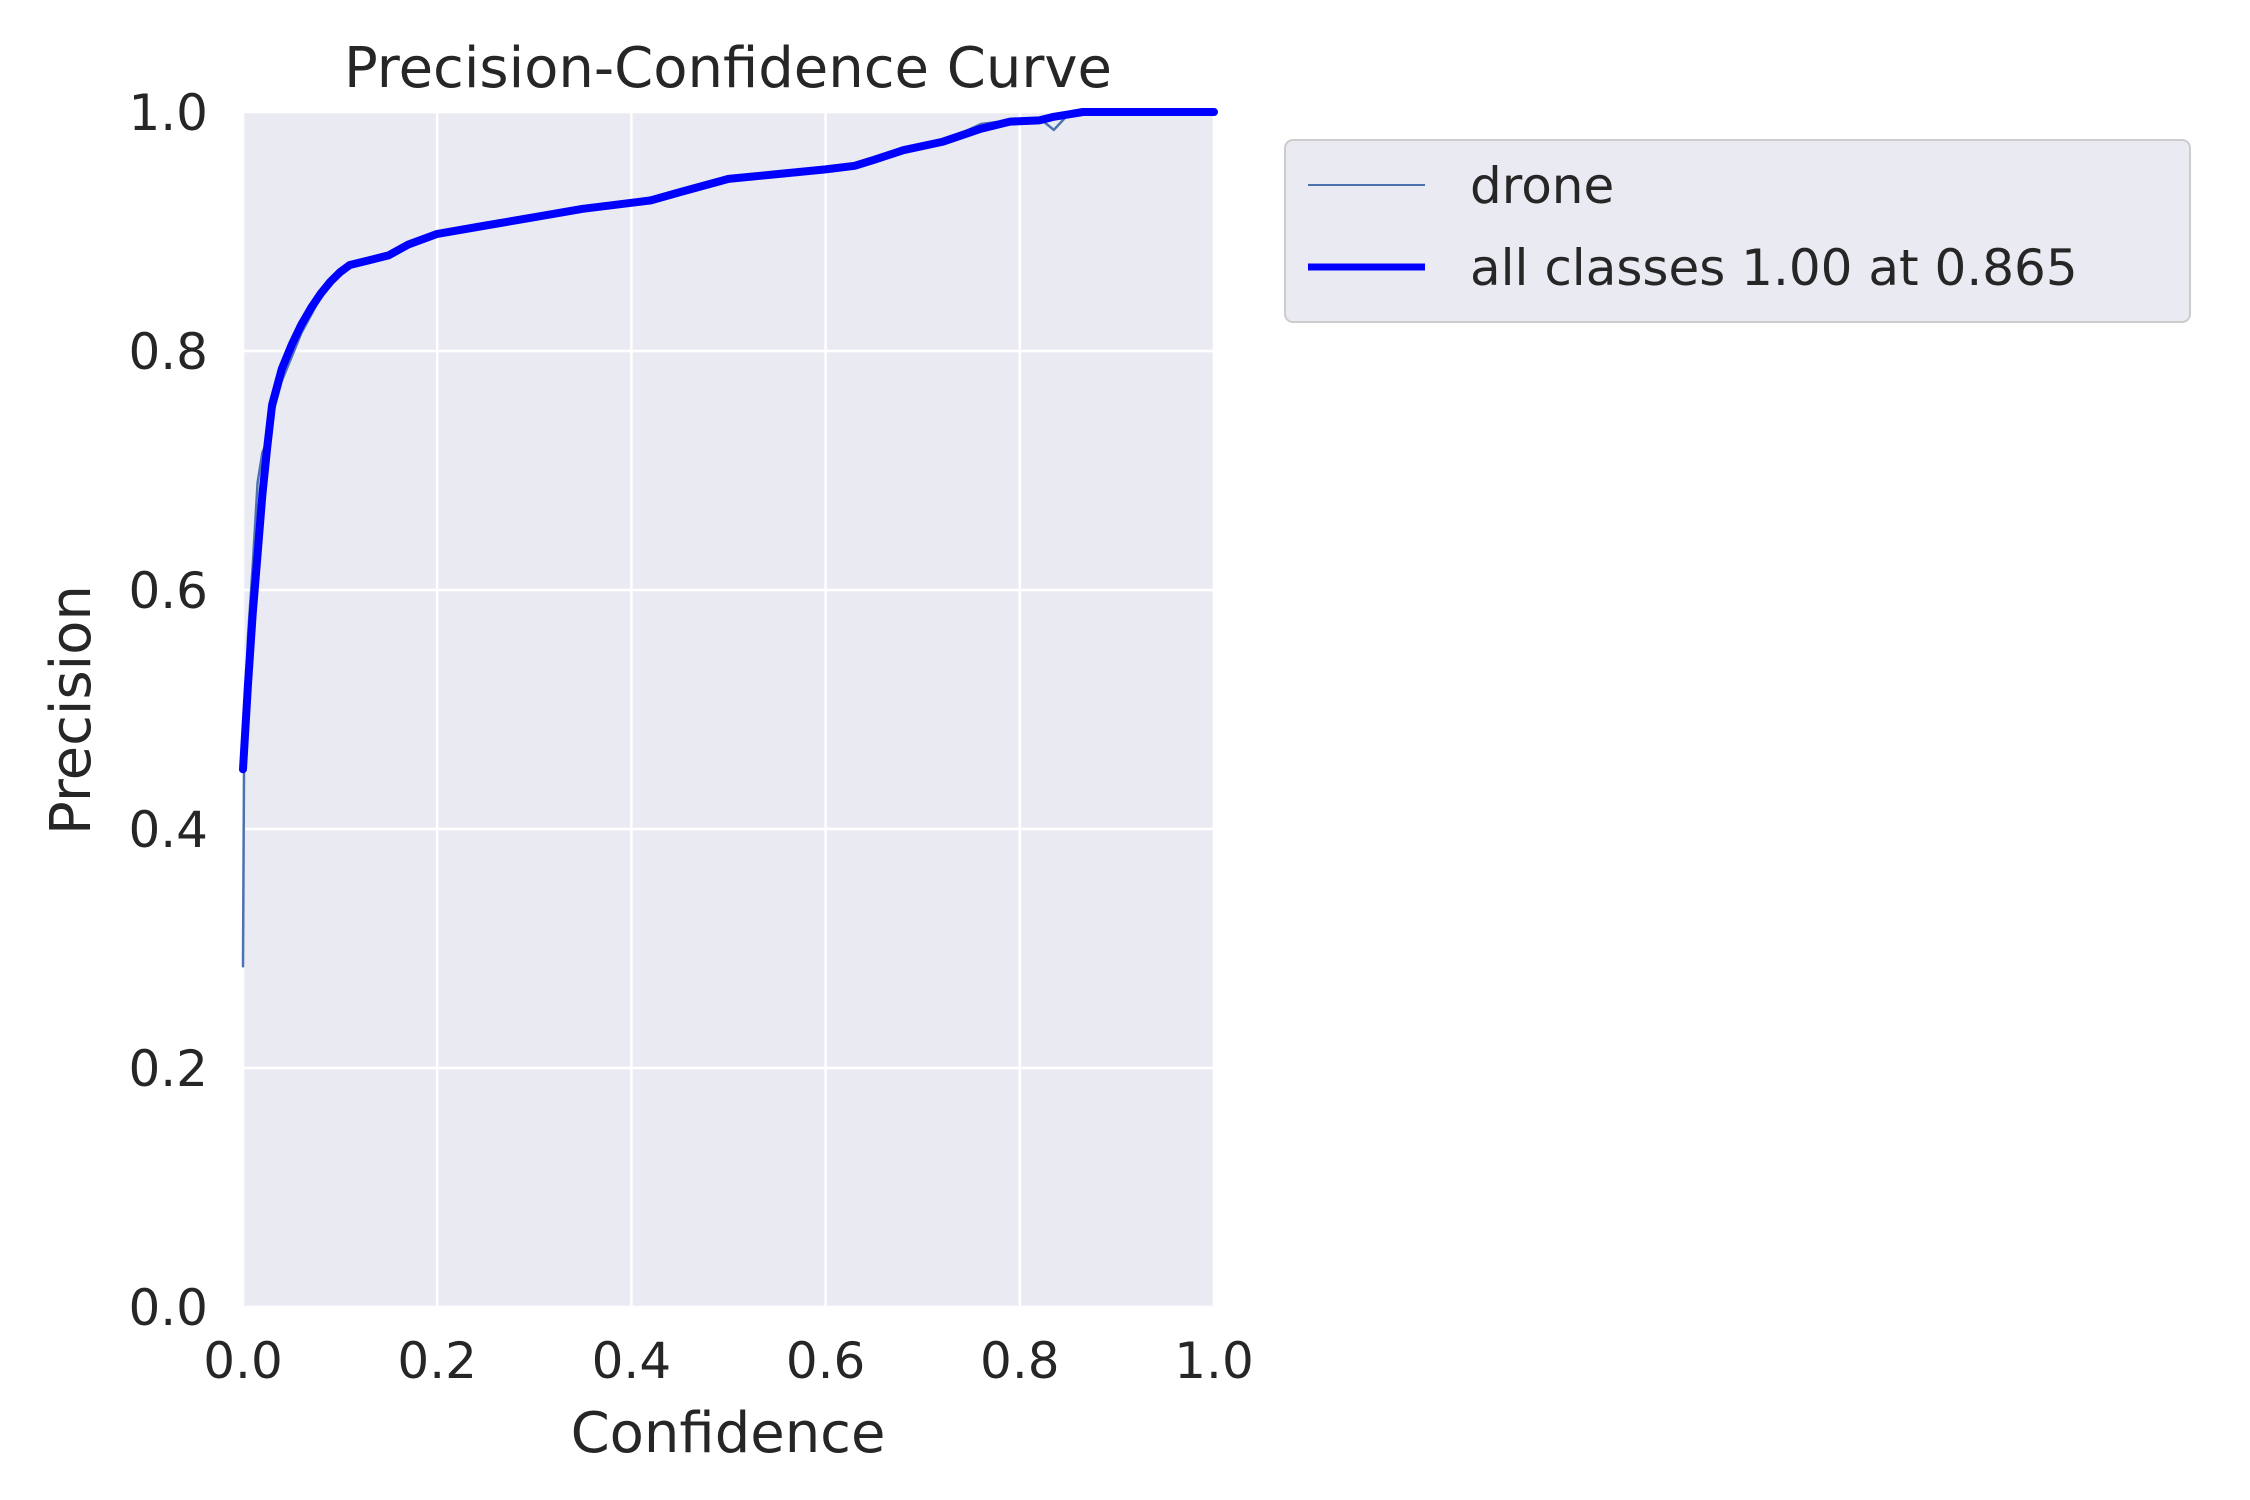 This screenshot has width=2250, height=1500. Describe the element at coordinates (826, 1361) in the screenshot. I see `x-tick-label: 0.6` at that location.